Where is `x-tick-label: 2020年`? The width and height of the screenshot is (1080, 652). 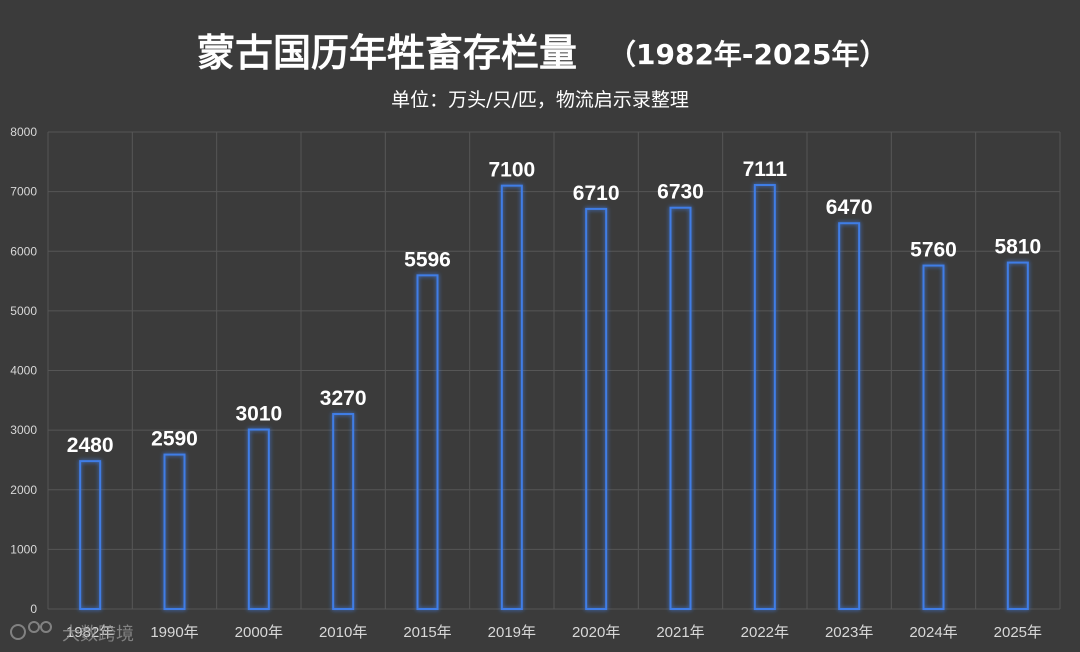
x-tick-label: 2020年 is located at coordinates (596, 632).